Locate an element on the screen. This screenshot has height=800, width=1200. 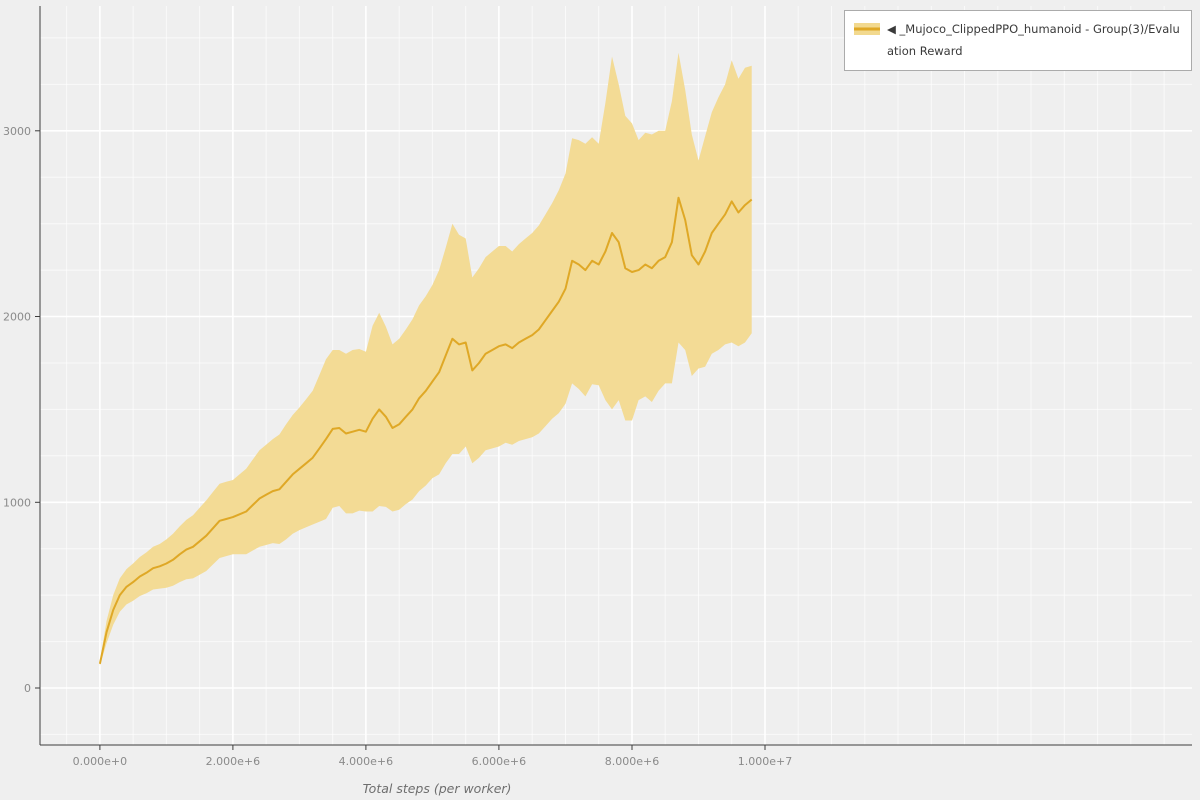
svg-text: 4.000e+6 is located at coordinates (366, 761).